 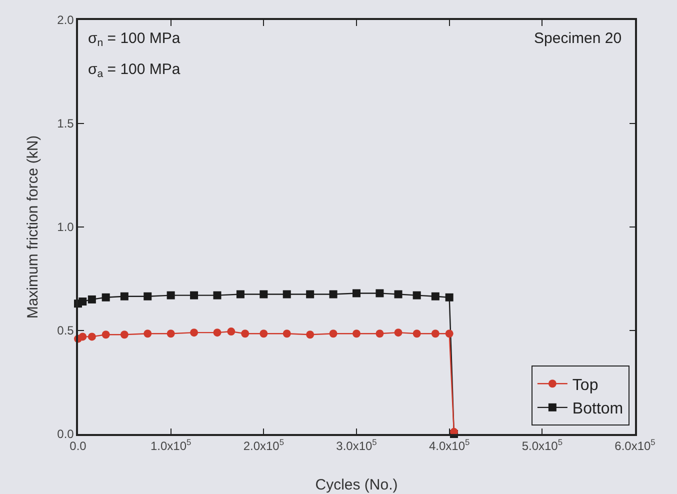 What do you see at coordinates (78, 446) in the screenshot?
I see `x-tick-label: 0.0` at bounding box center [78, 446].